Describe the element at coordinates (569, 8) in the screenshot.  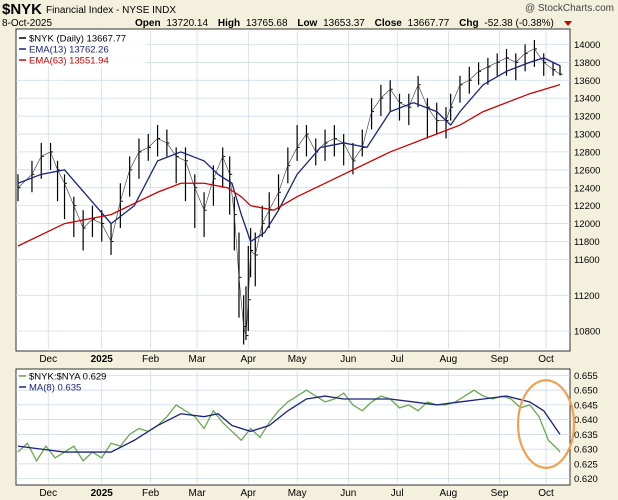
I see `watermark: @ StockCharts.com` at that location.